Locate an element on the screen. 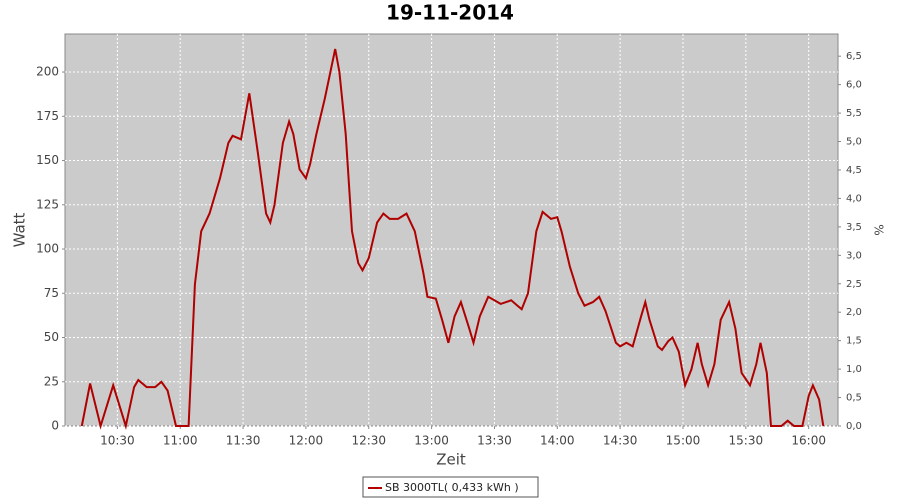  y-axis-label: Watt is located at coordinates (20, 229).